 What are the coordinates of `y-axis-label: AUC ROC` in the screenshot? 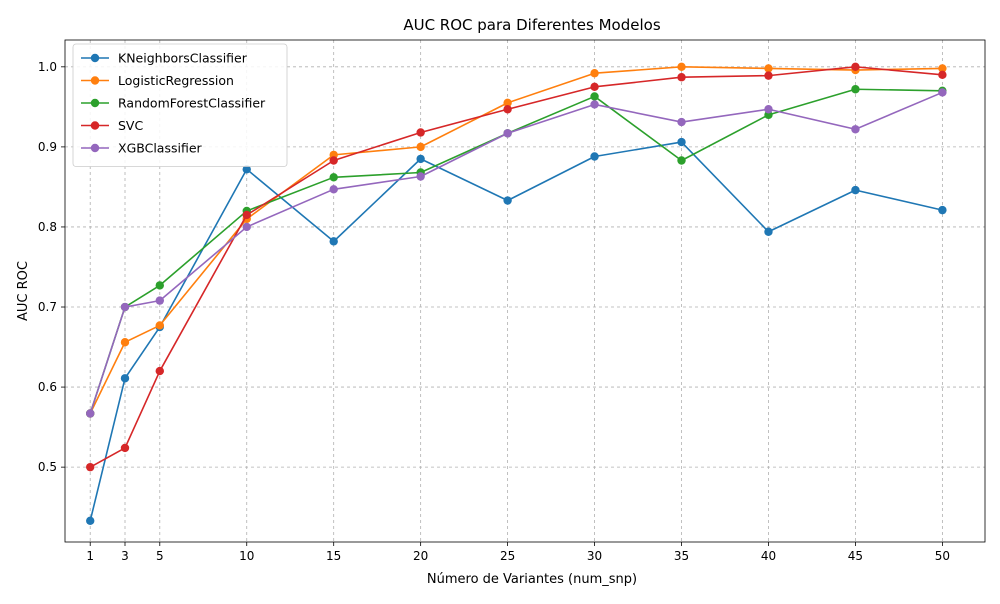 It's located at (23, 291).